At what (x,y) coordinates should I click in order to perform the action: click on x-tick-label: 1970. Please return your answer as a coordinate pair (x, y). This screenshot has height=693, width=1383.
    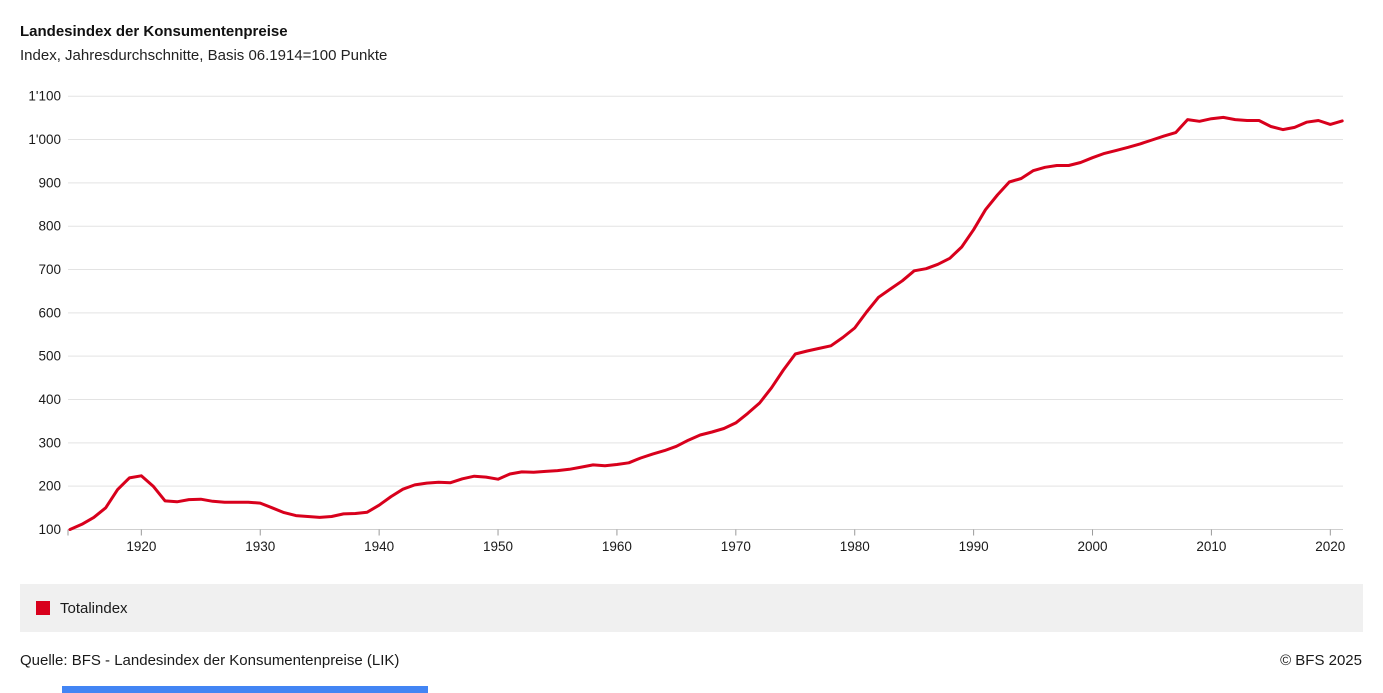
    Looking at the image, I should click on (736, 546).